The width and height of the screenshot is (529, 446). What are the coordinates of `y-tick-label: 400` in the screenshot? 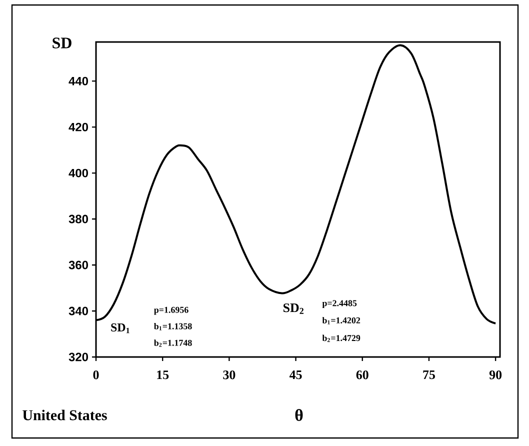 It's located at (78, 173).